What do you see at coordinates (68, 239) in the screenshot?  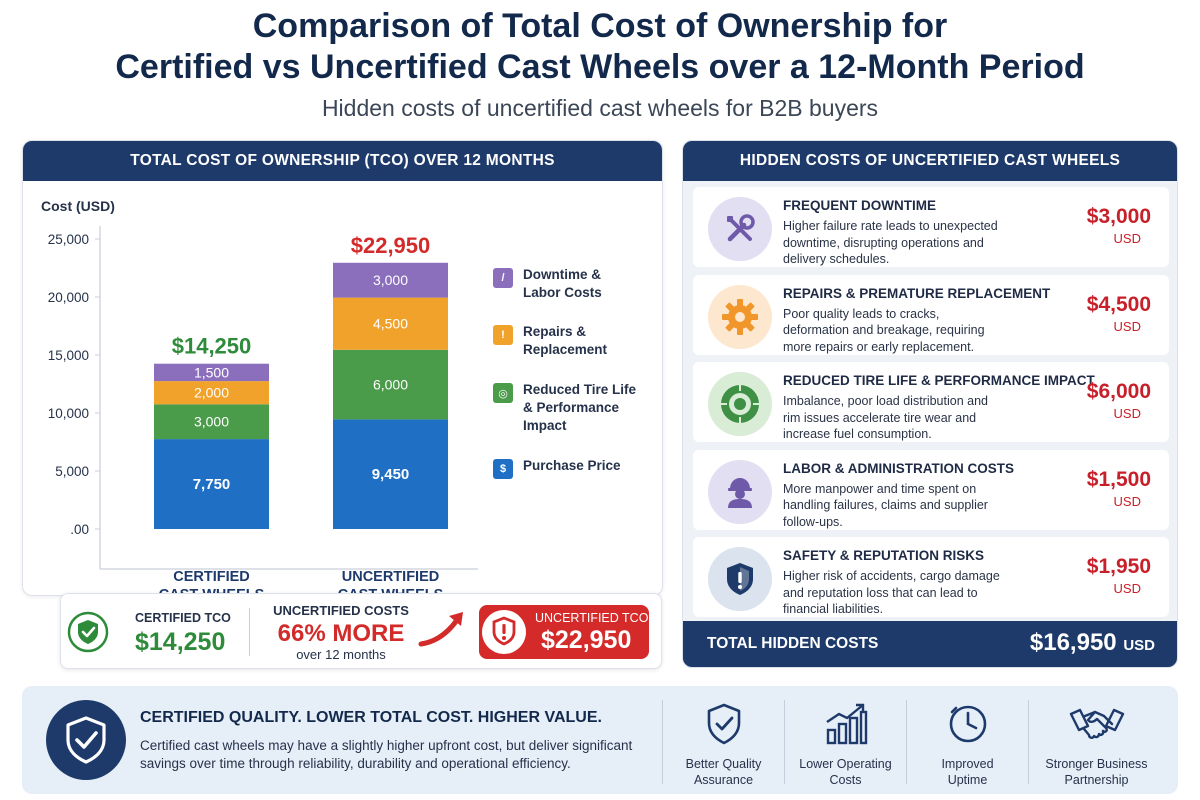 I see `y-tick-label: 25,000` at bounding box center [68, 239].